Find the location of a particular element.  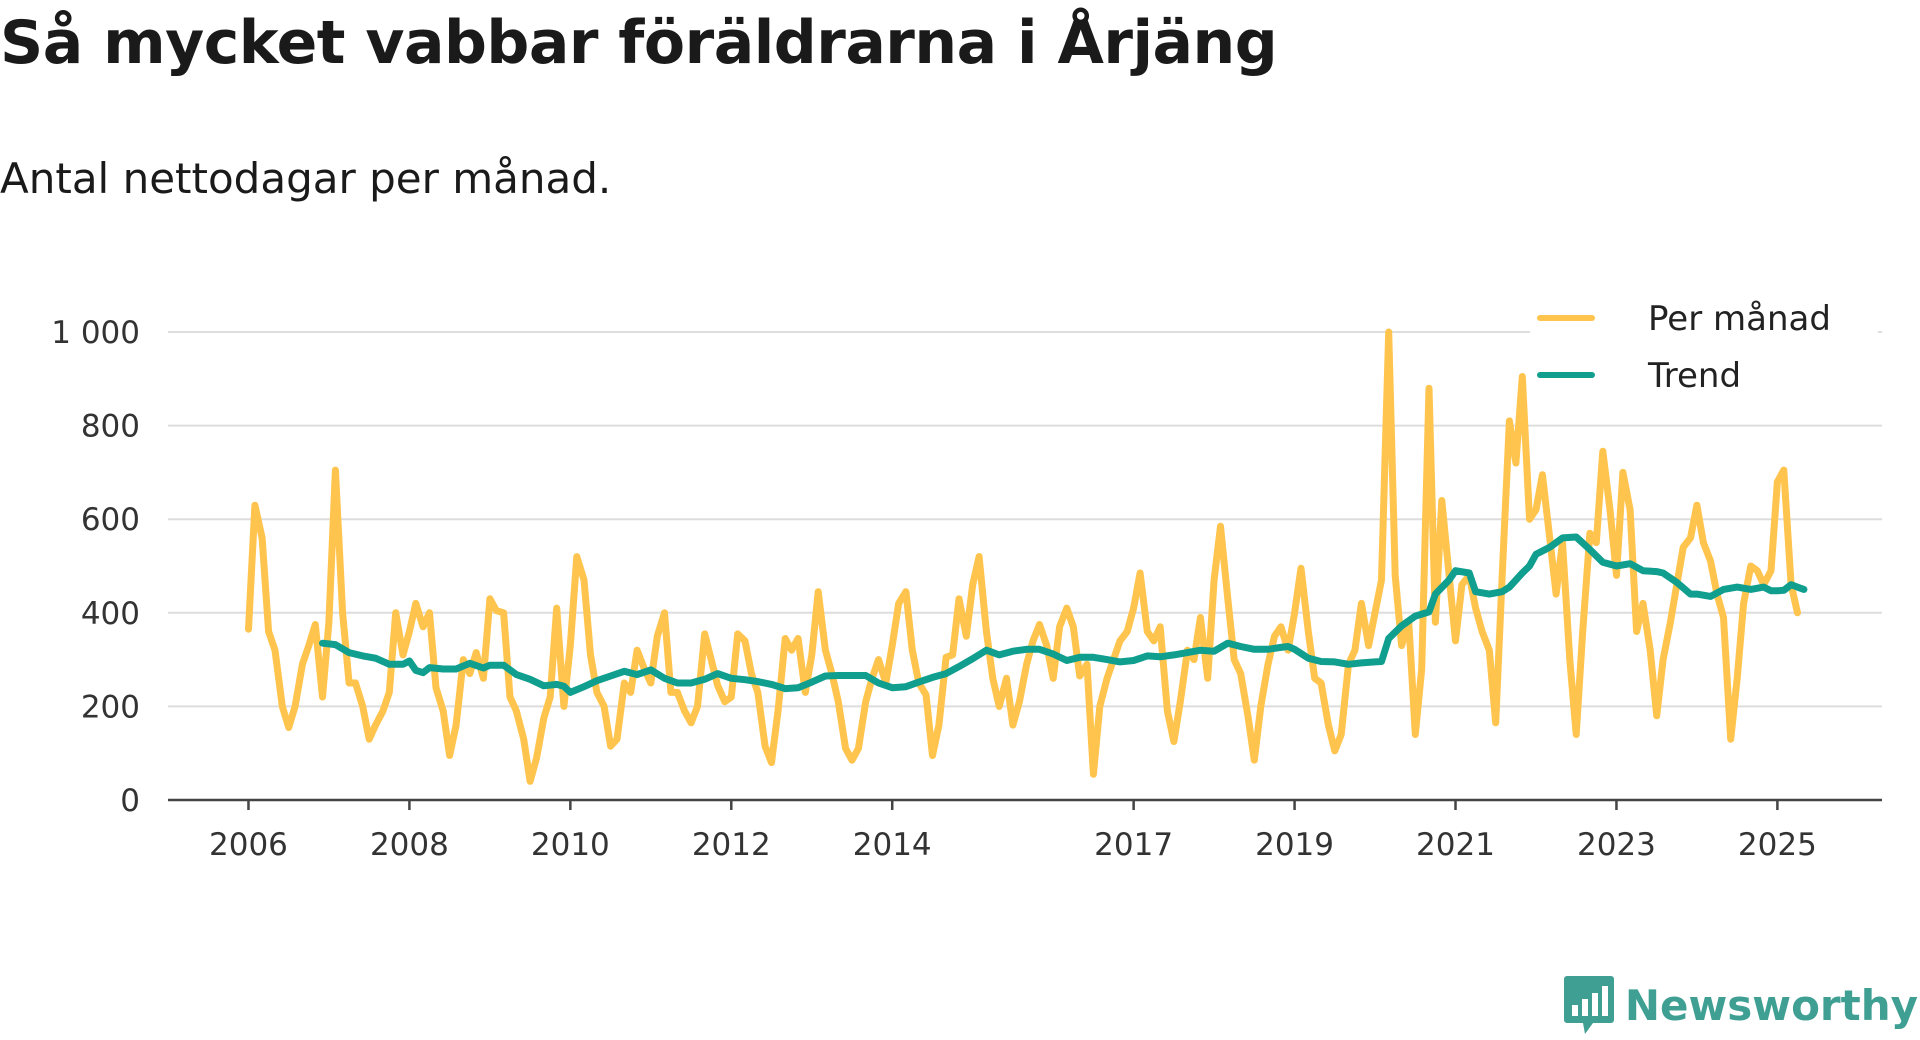

x-tick-label-2010: 2010 is located at coordinates (570, 845).